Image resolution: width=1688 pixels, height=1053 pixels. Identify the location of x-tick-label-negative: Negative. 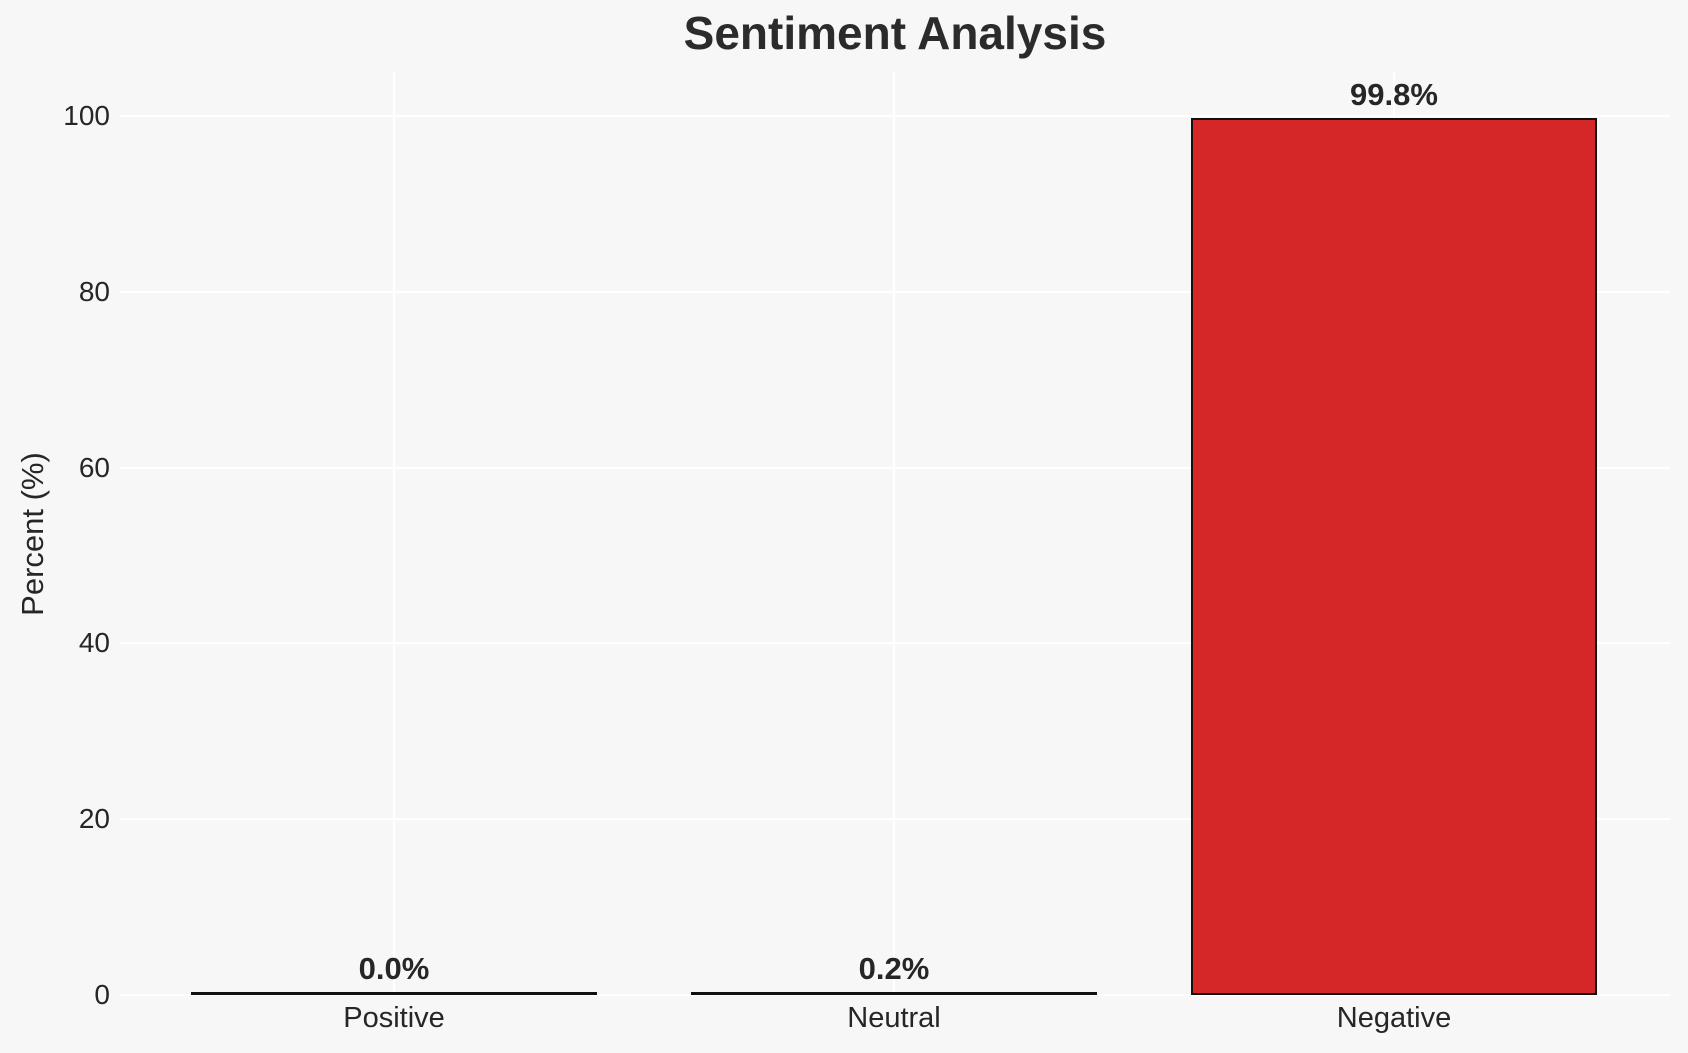
(1394, 1018).